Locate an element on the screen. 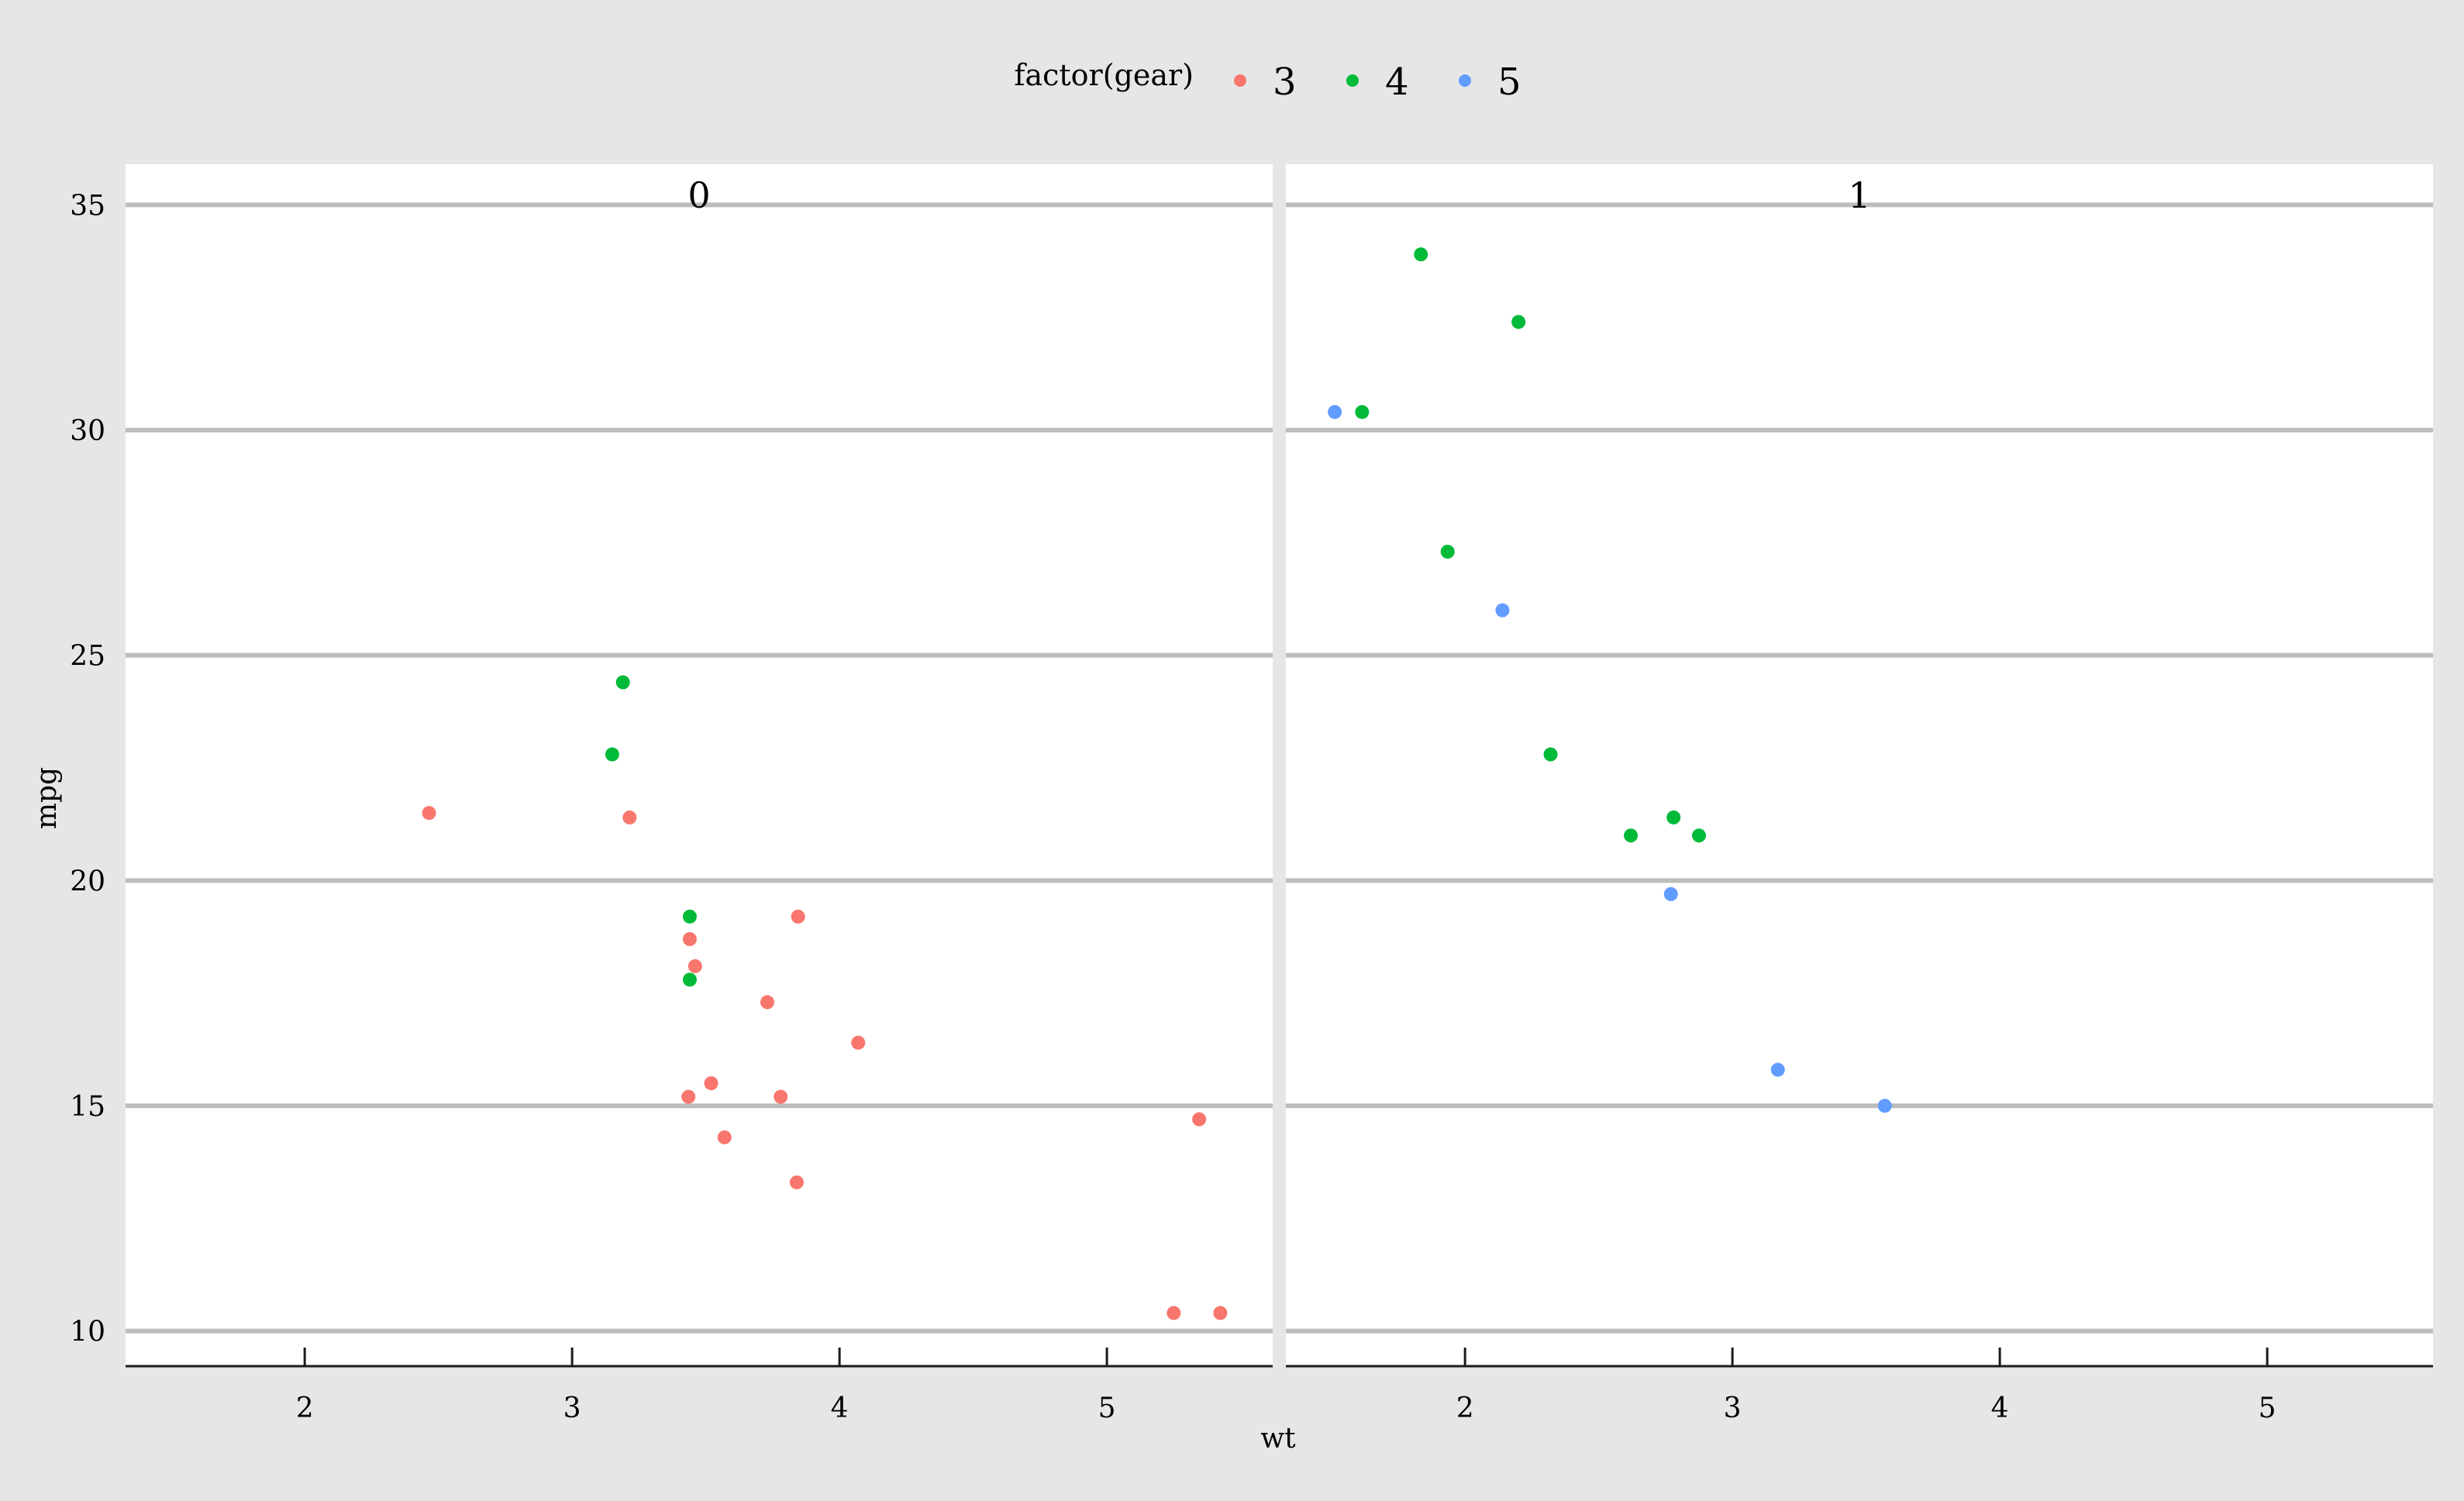 This screenshot has width=2464, height=1501. y-axis: 10 15 20 25 30 35 is located at coordinates (87, 769).